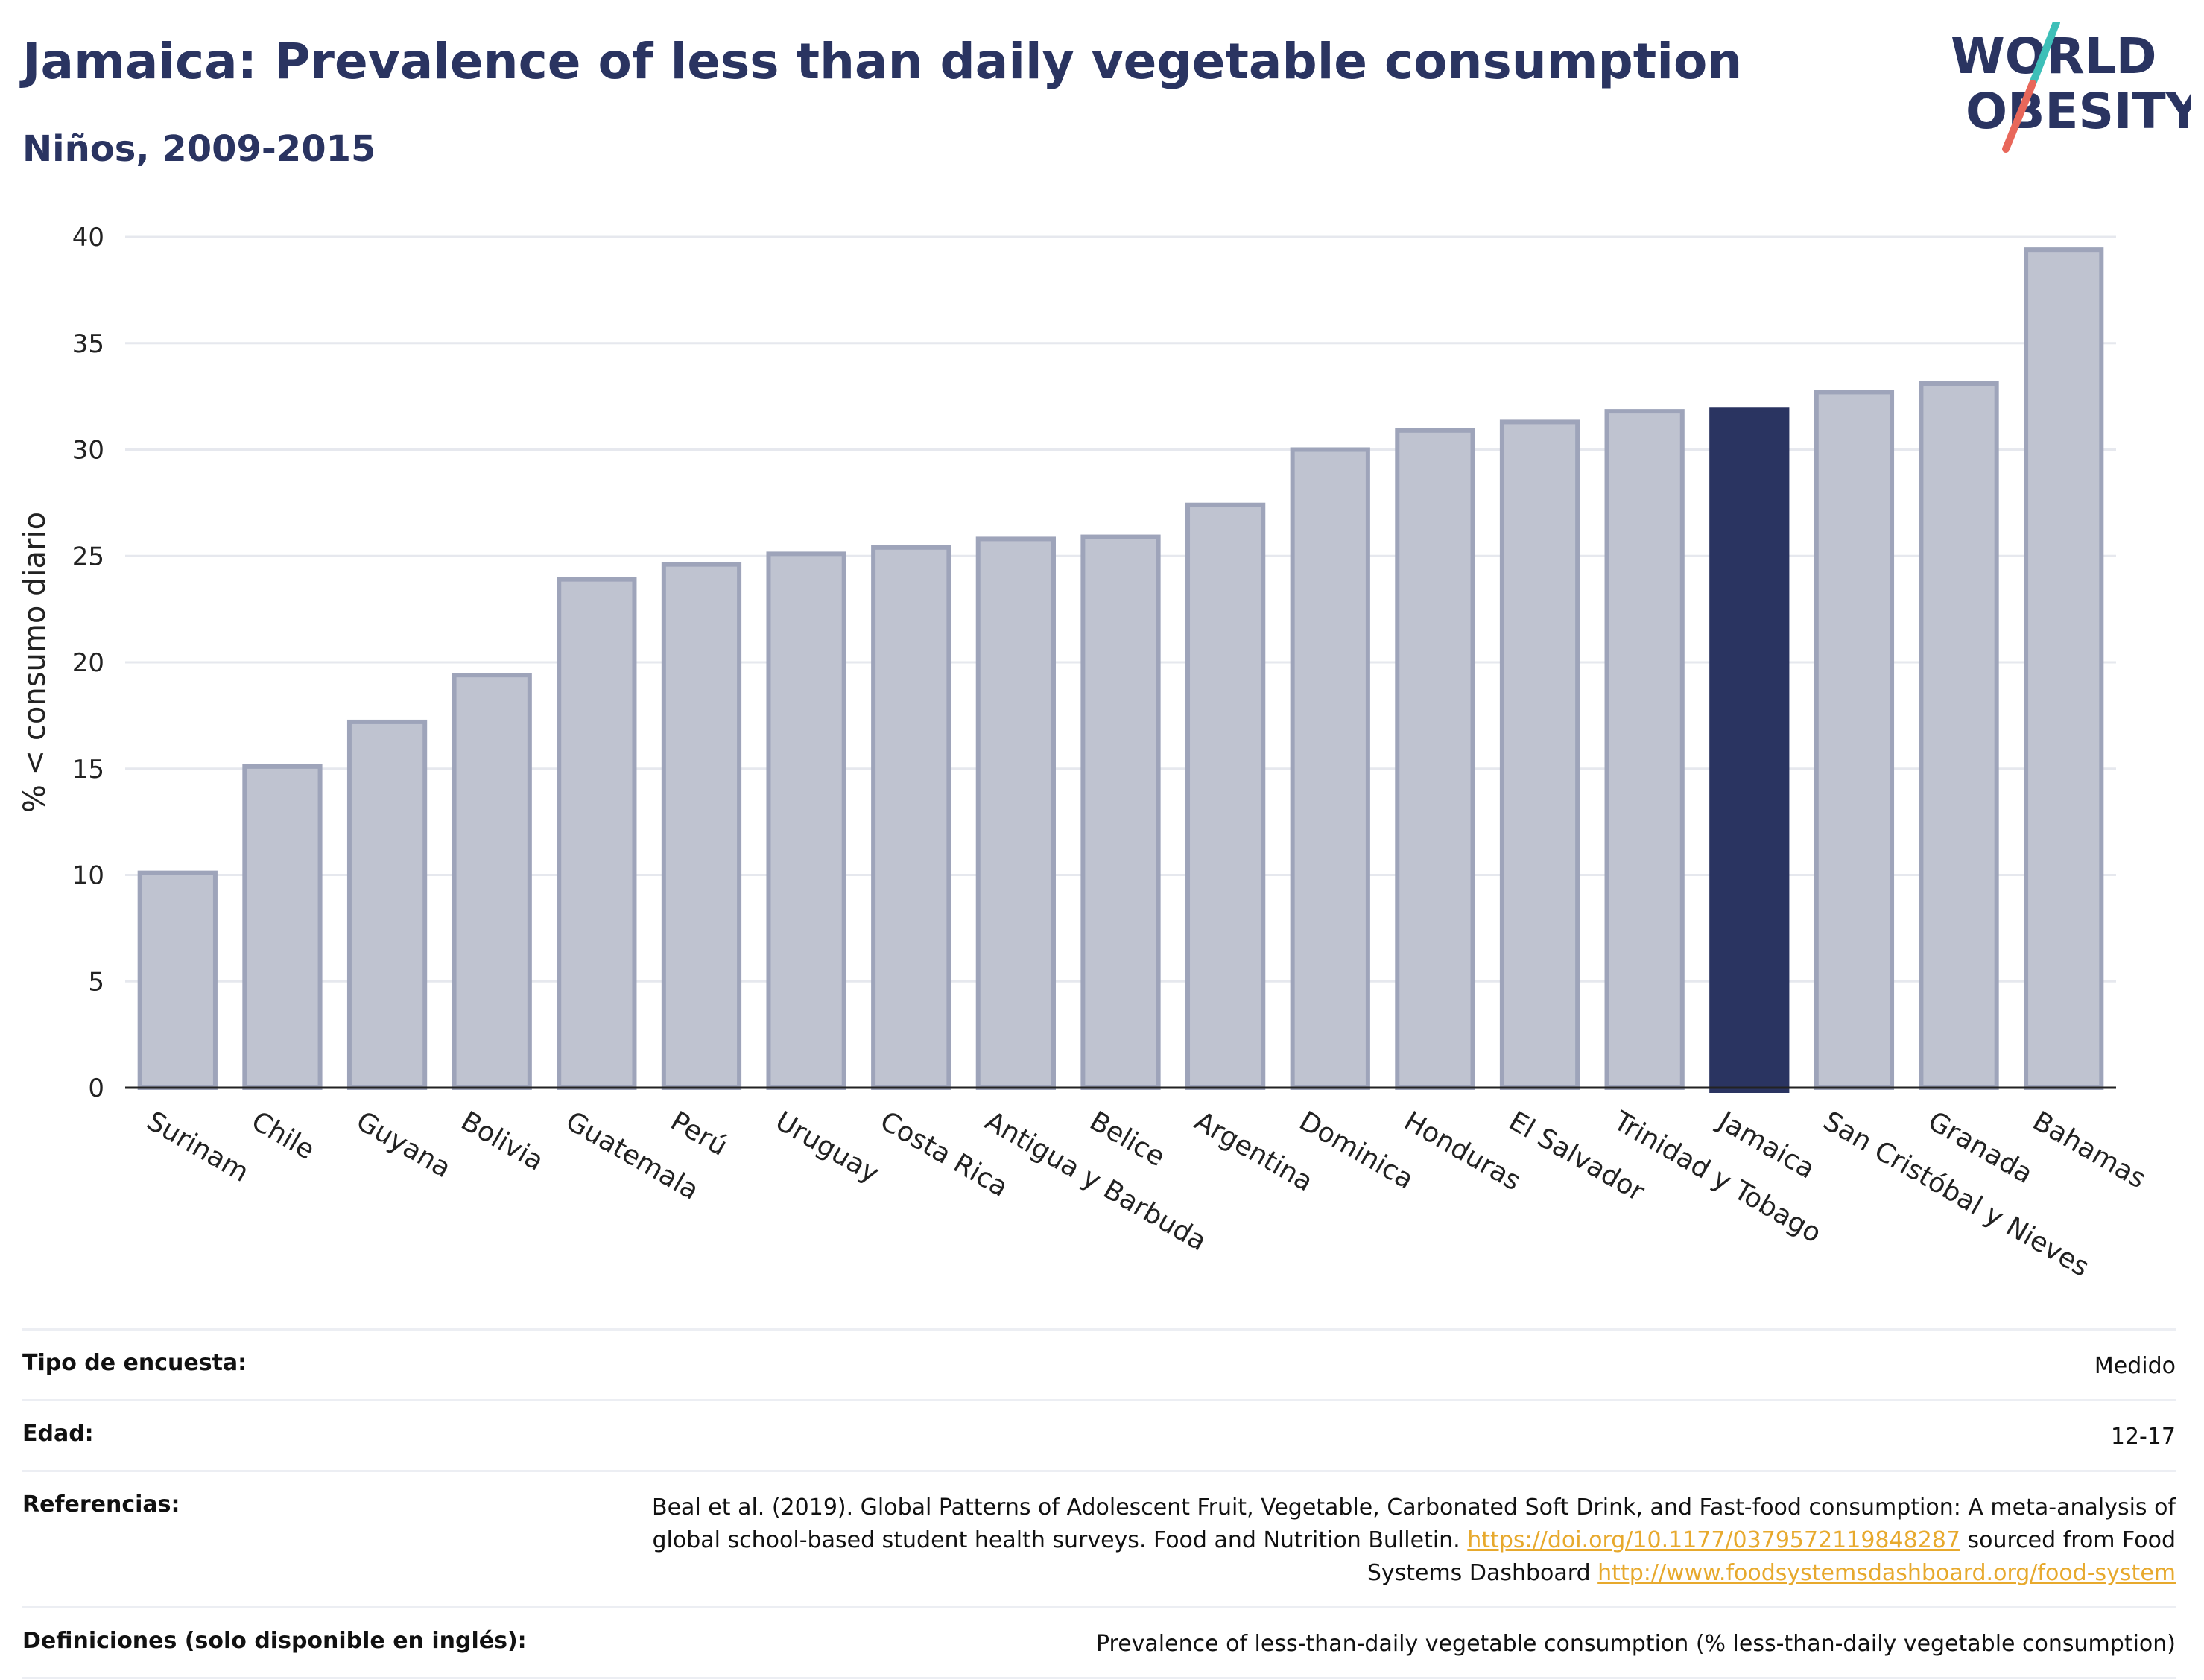 This screenshot has height=1680, width=2204. I want to click on info-label: Referencias:, so click(101, 1505).